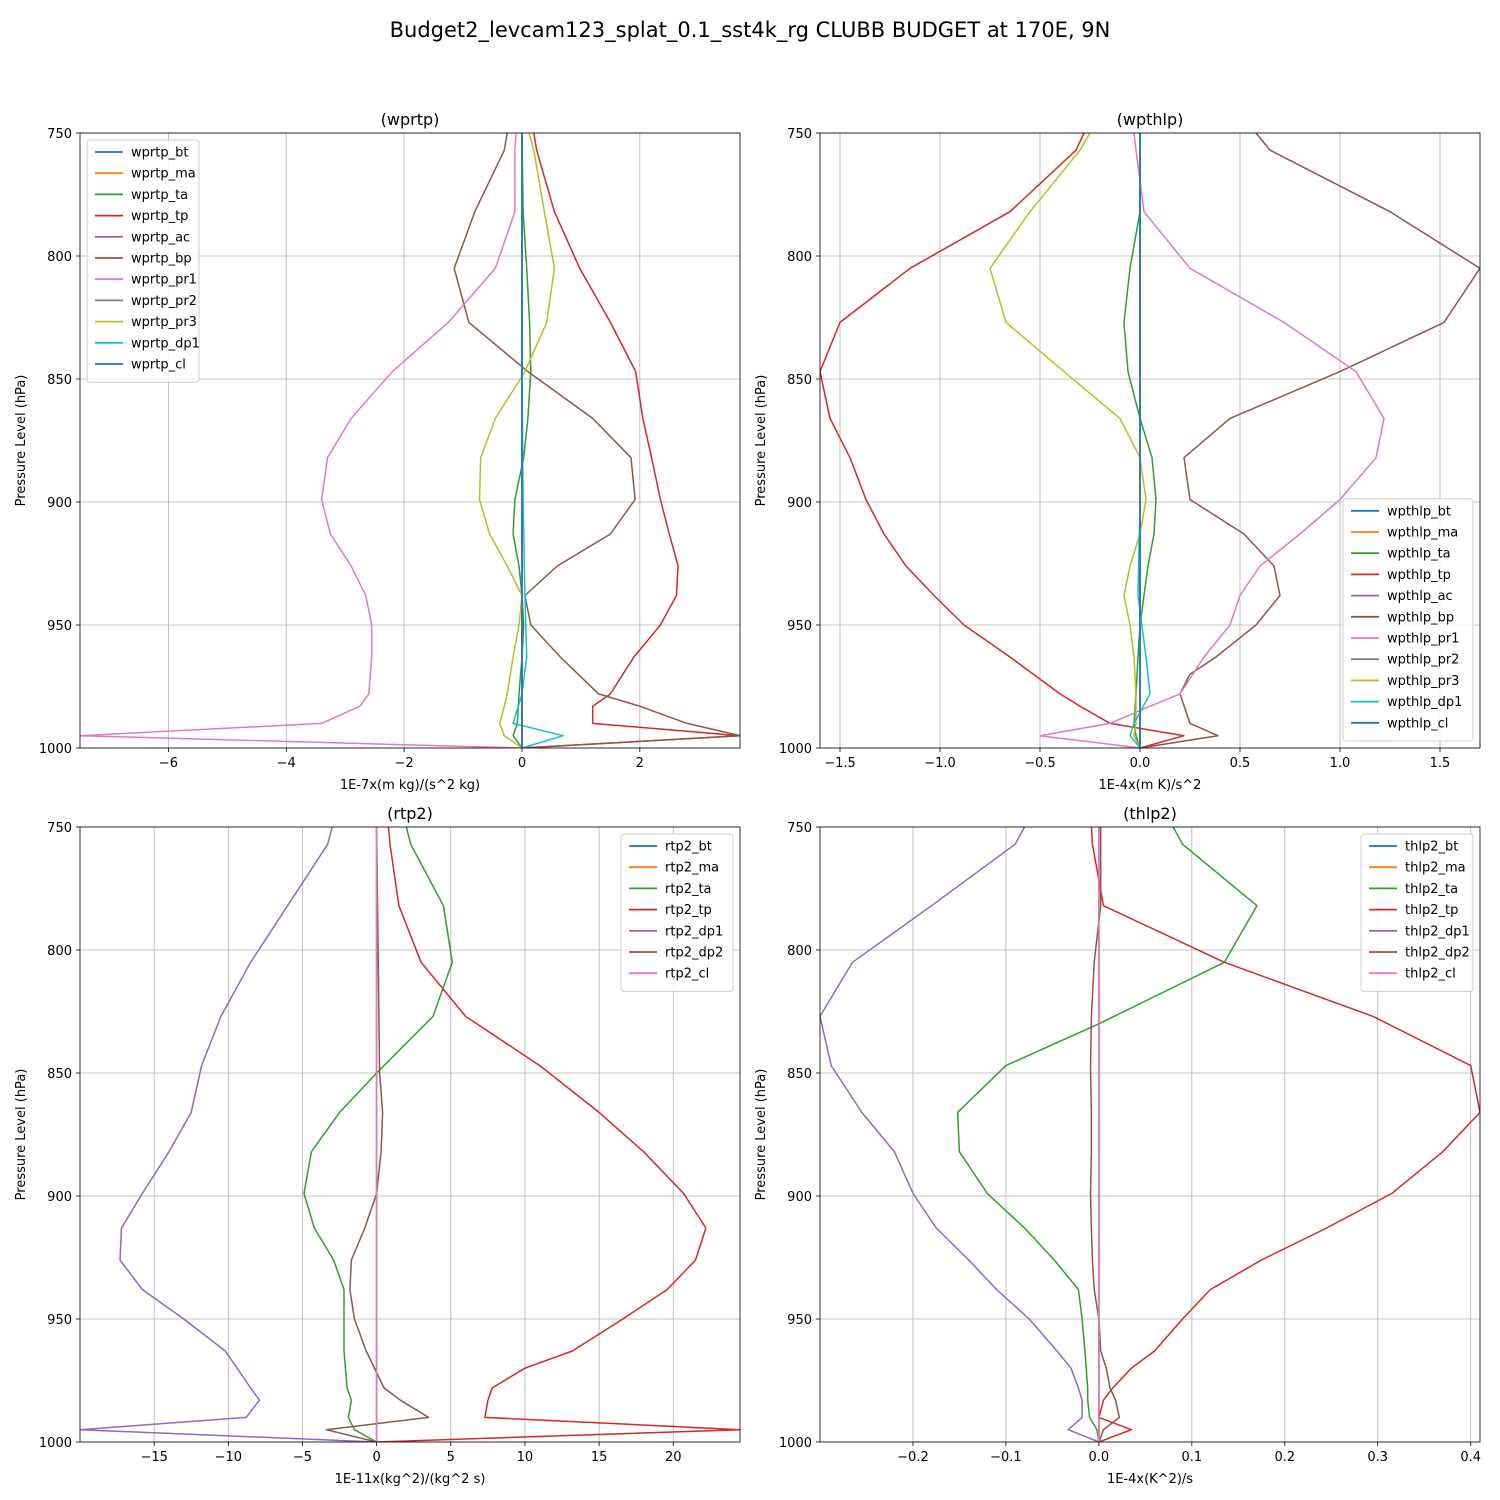 The image size is (1500, 1500). What do you see at coordinates (1437, 953) in the screenshot?
I see `legend-entry: thlp2_dp2` at bounding box center [1437, 953].